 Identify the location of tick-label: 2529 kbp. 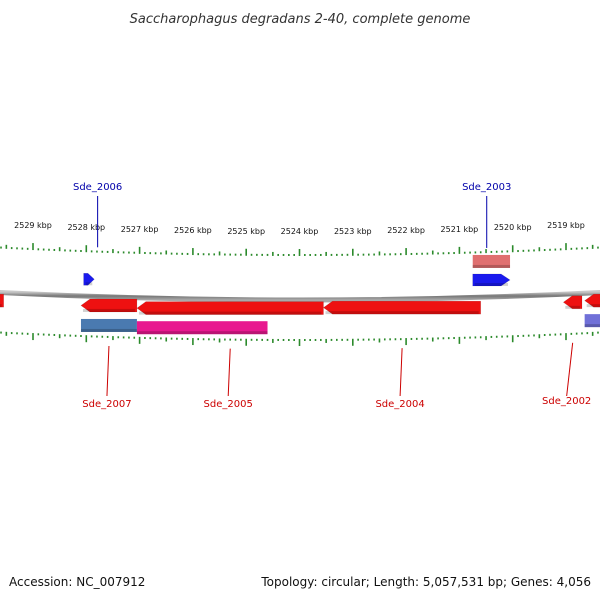
(33, 225).